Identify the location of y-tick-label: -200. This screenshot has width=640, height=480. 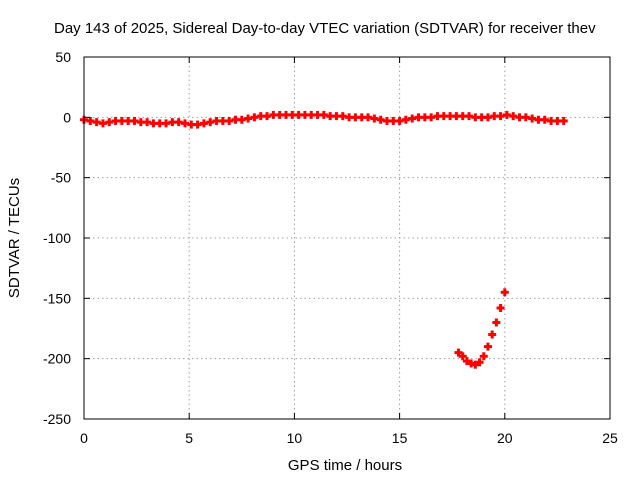
(57, 359).